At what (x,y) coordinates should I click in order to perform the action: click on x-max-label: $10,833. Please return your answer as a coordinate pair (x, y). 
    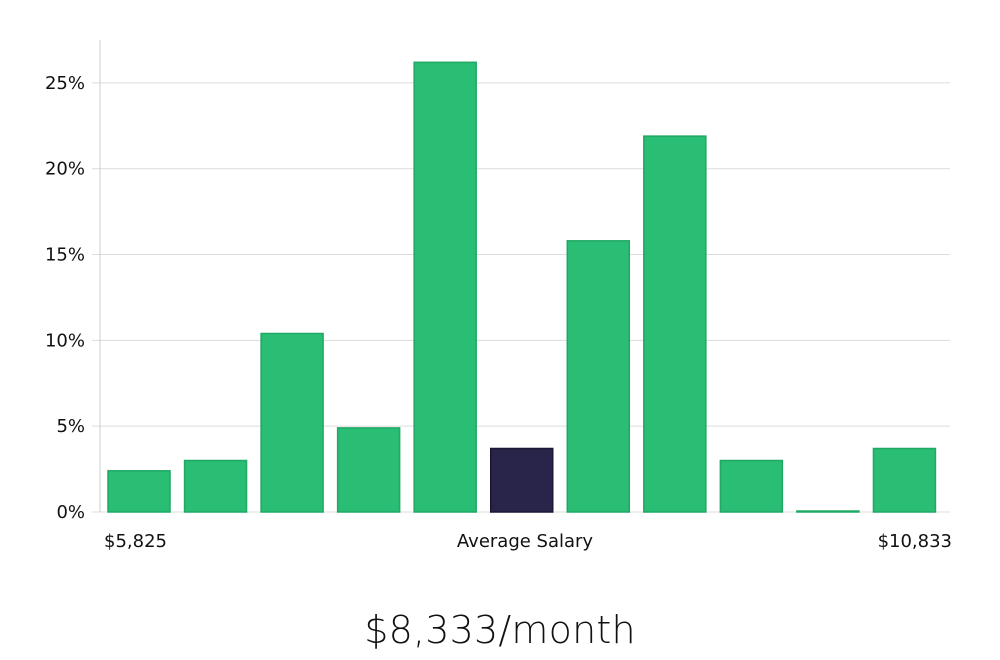
    Looking at the image, I should click on (915, 541).